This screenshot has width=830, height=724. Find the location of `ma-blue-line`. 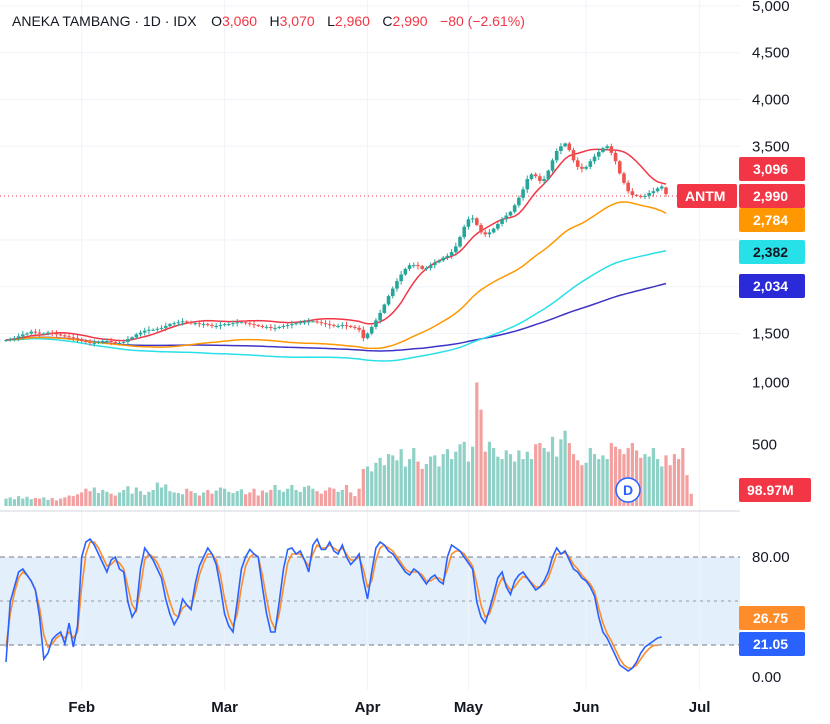

ma-blue-line is located at coordinates (336, 317).